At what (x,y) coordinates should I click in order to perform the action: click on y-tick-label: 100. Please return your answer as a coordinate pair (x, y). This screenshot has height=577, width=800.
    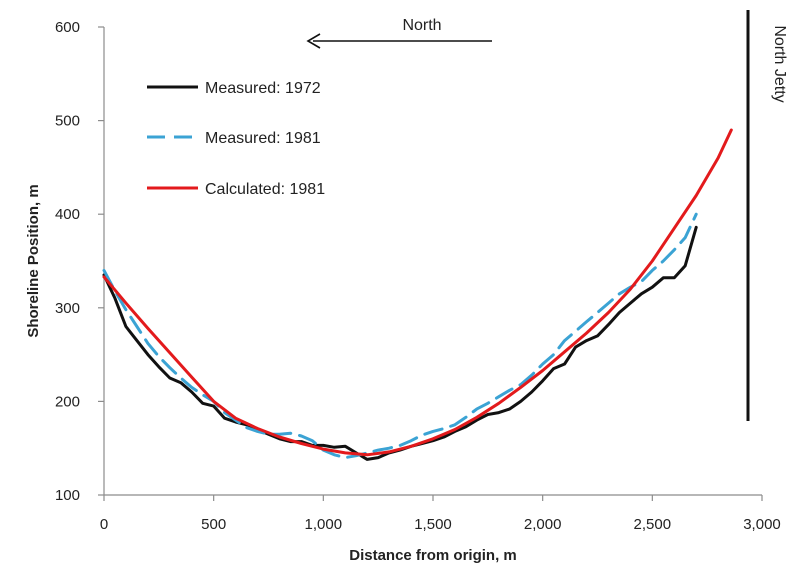
    Looking at the image, I should click on (67, 495).